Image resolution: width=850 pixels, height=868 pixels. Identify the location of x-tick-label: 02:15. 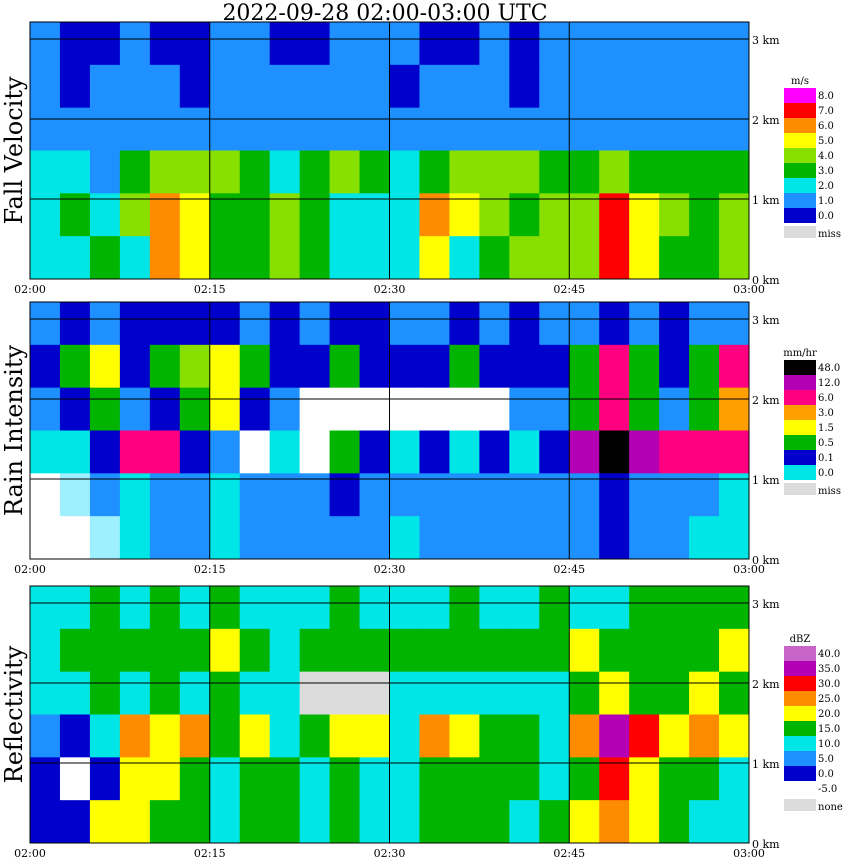
(210, 289).